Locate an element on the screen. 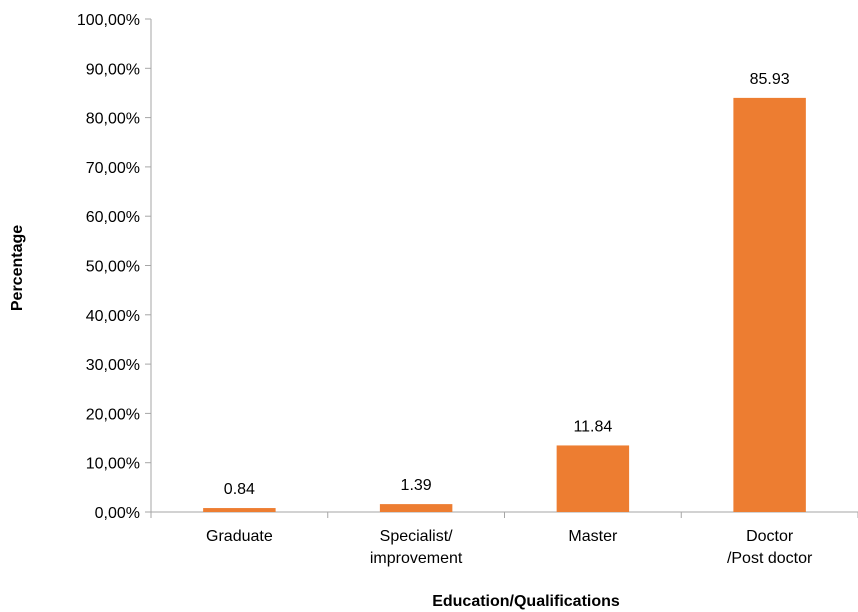 The height and width of the screenshot is (612, 858). y-tick-label: 70,00% is located at coordinates (113, 168).